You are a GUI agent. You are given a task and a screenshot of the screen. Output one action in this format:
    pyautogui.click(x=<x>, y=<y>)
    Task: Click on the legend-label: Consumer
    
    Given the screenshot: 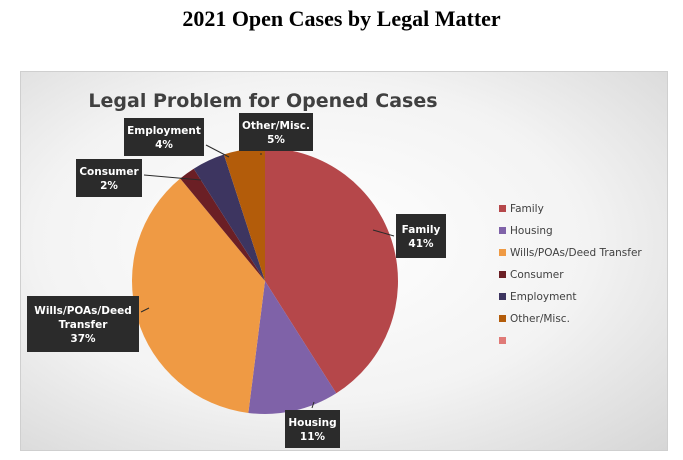 What is the action you would take?
    pyautogui.click(x=537, y=275)
    